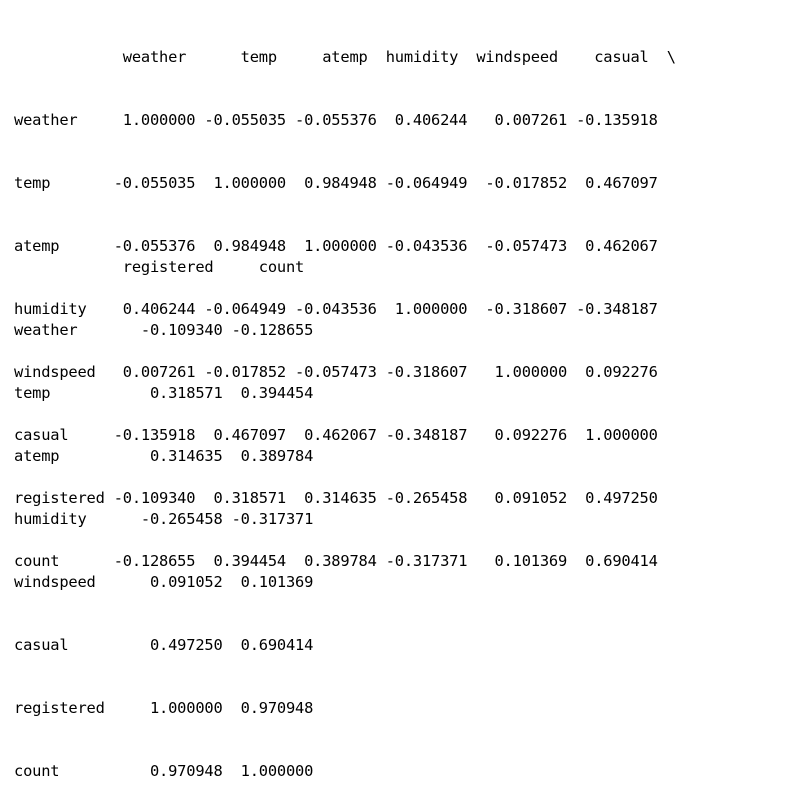  Describe the element at coordinates (164, 708) in the screenshot. I see `table-row-registered: registered 1.000000 0.970948` at that location.